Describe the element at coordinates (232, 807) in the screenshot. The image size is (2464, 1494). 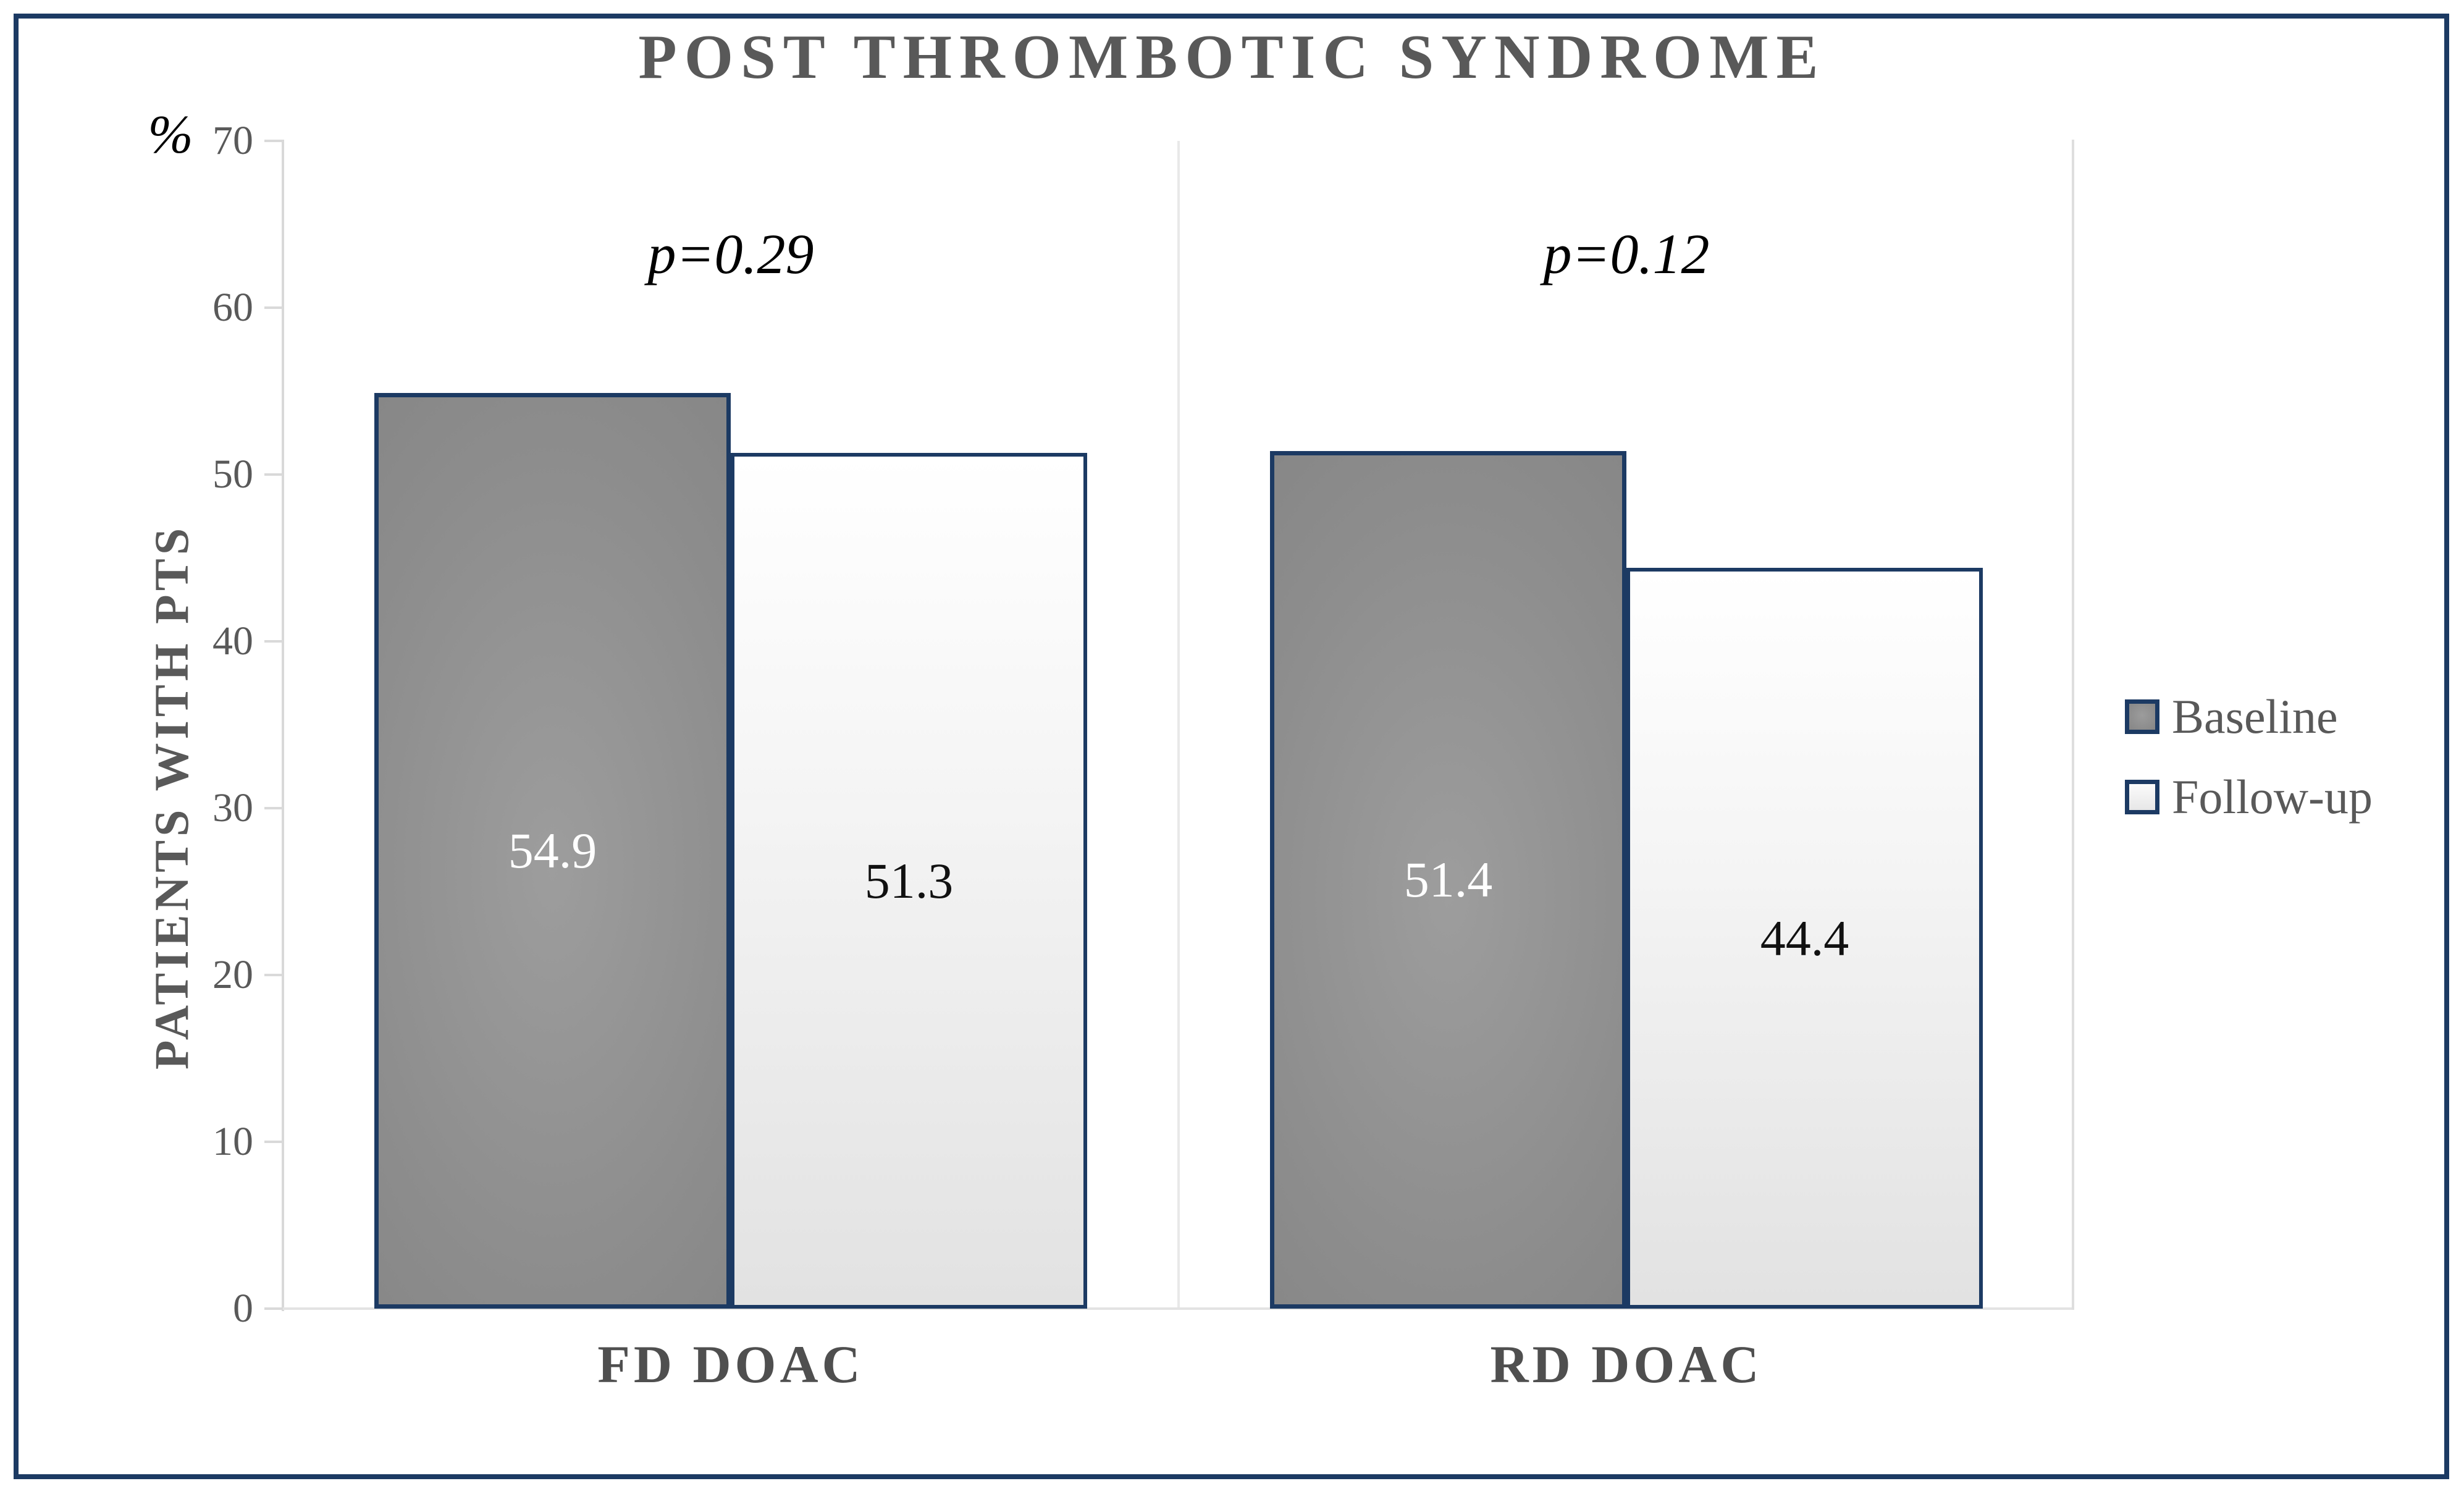
I see `y-tick-label: 30` at that location.